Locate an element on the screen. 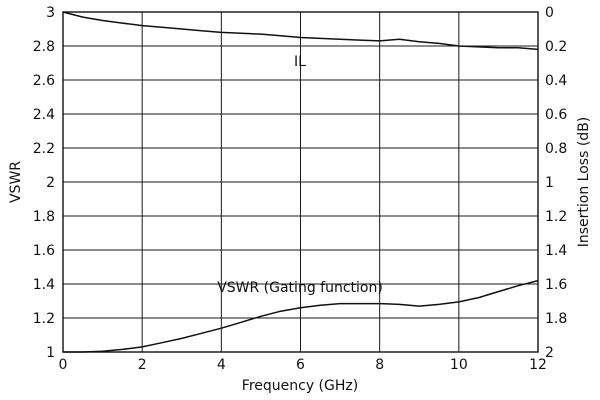 The image size is (600, 400). x-tick-label: 10 is located at coordinates (459, 365).